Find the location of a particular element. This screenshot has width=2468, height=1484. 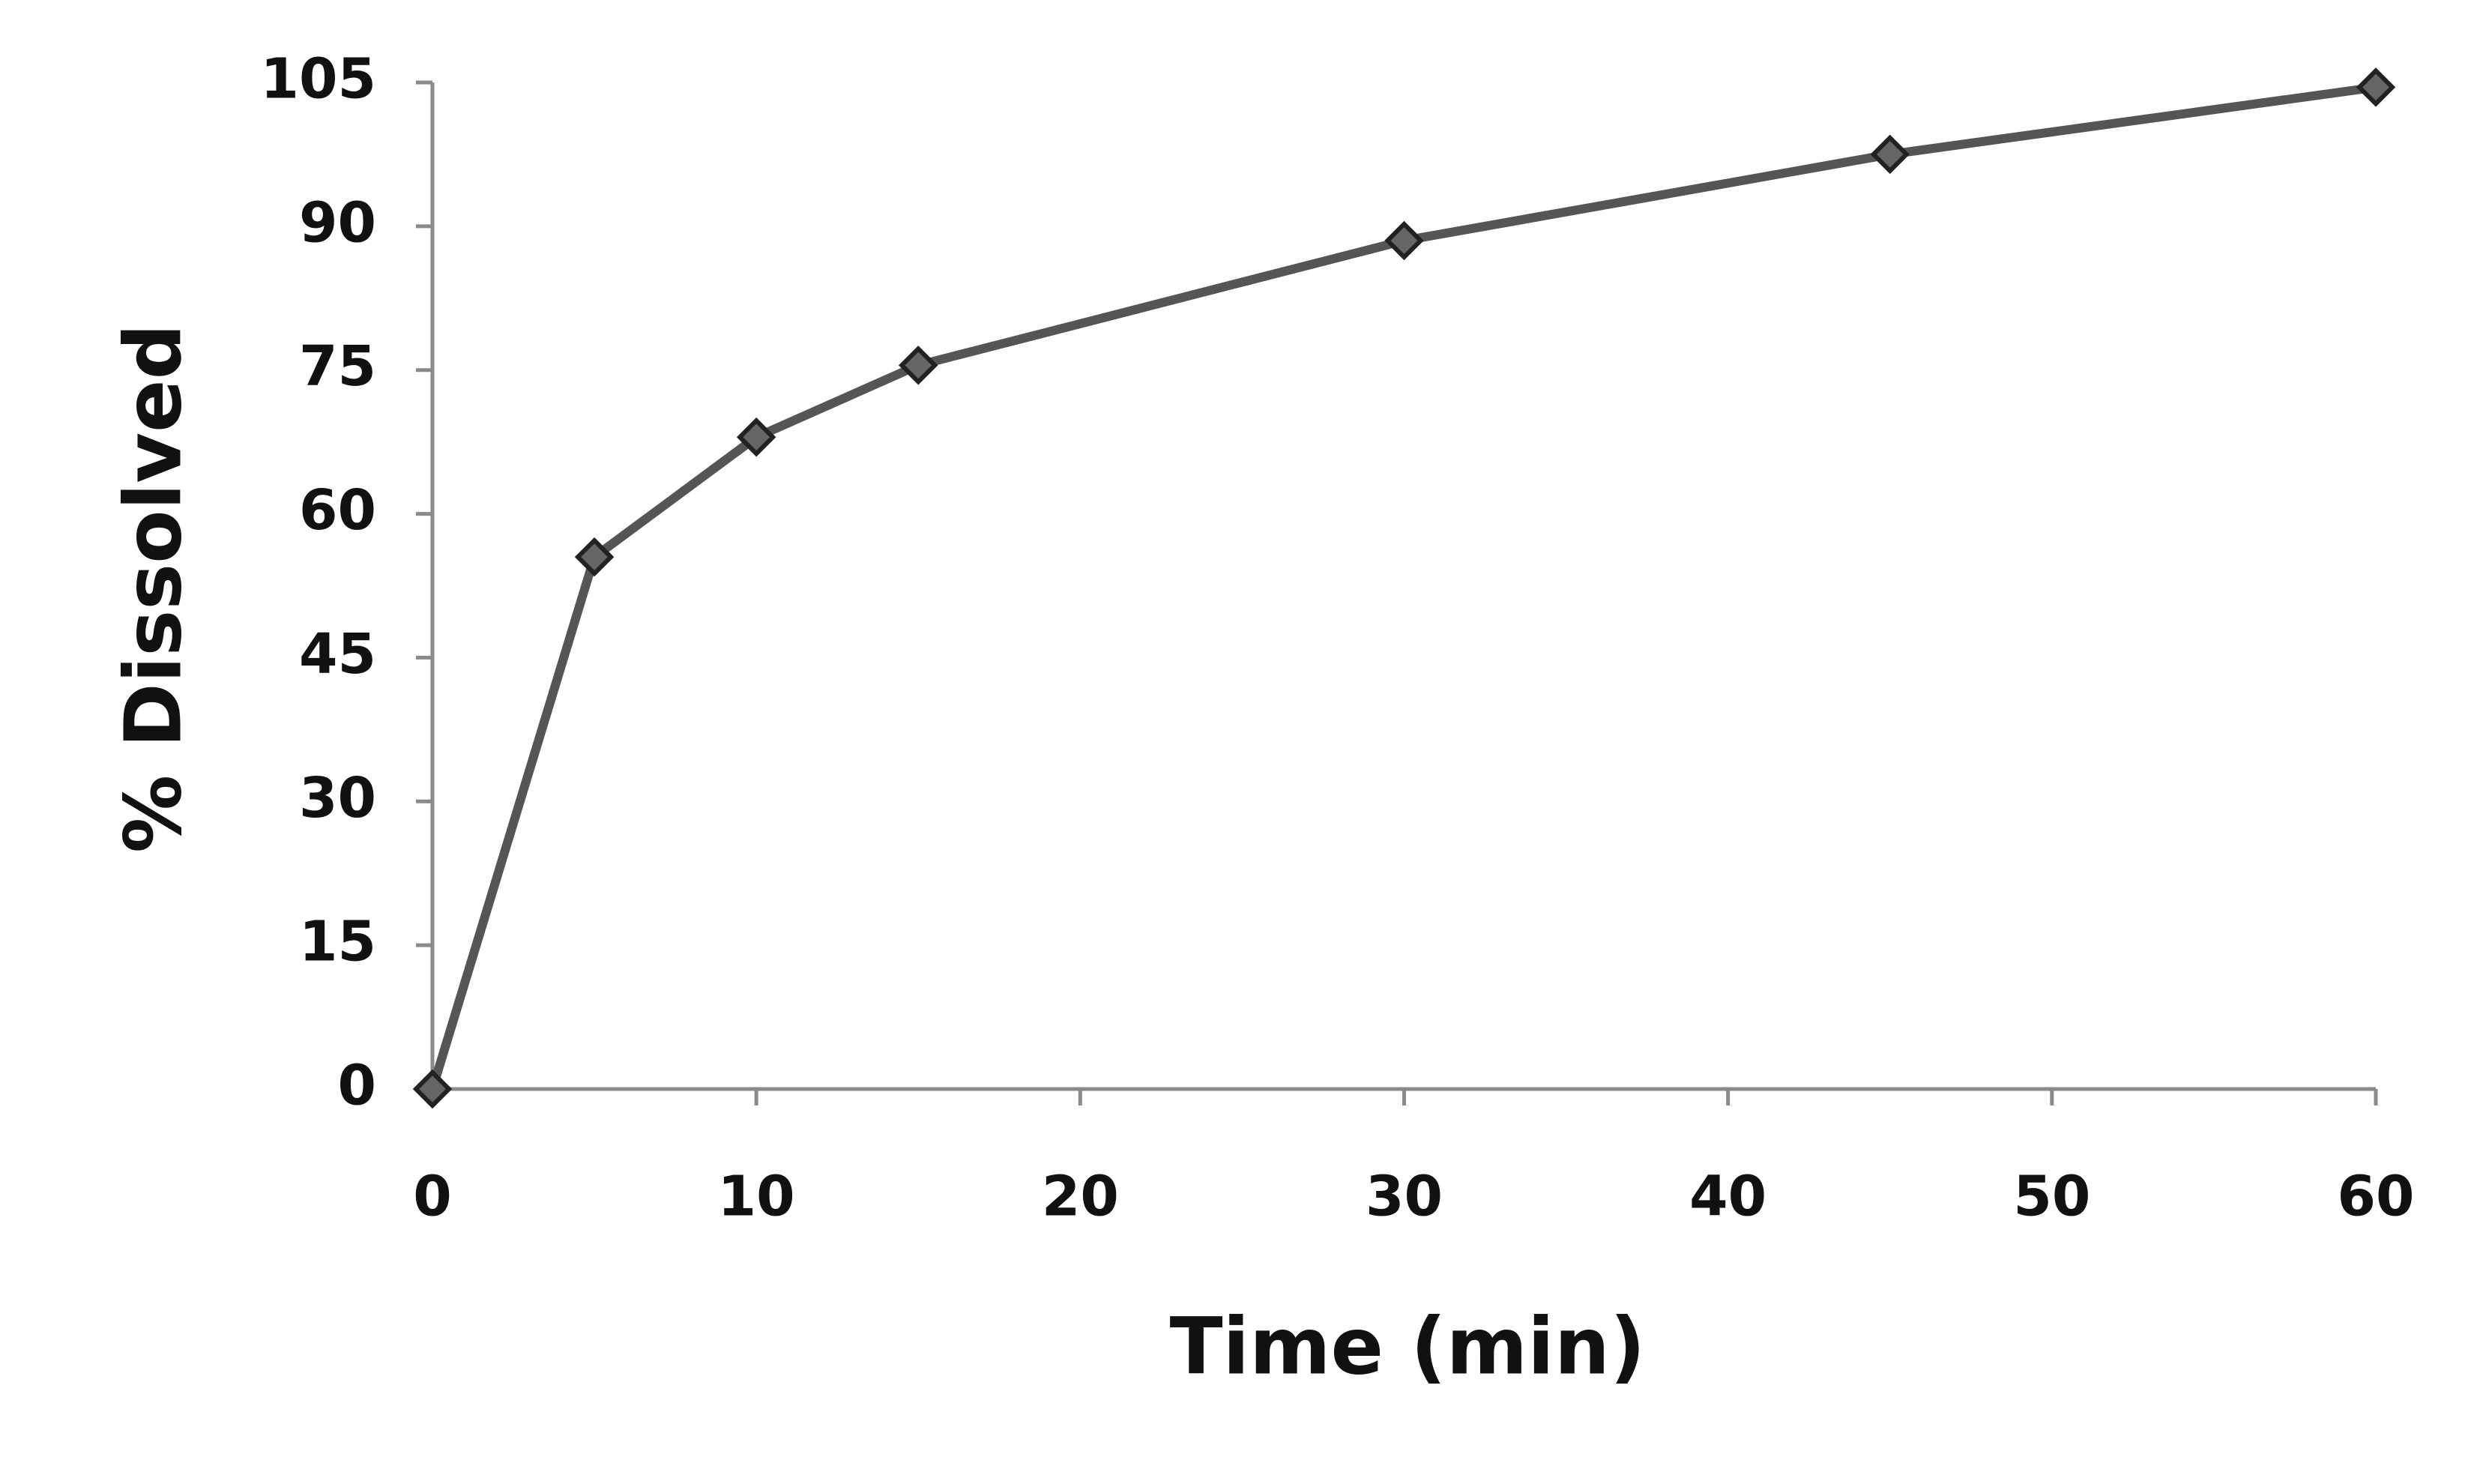

x-tick-label: 0 is located at coordinates (432, 1197).